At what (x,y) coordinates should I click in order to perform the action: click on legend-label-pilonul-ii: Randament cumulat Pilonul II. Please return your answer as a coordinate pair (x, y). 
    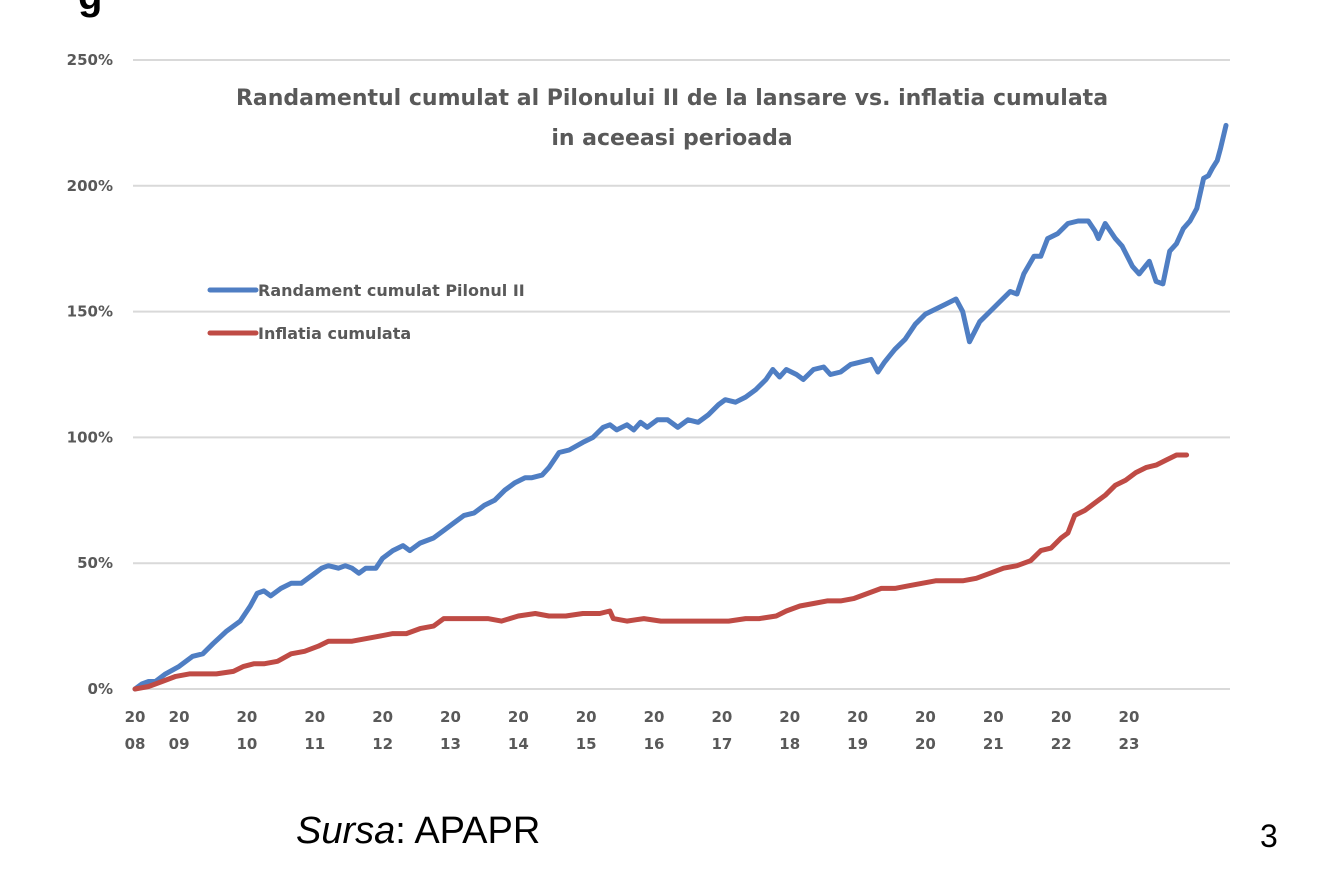
    Looking at the image, I should click on (391, 290).